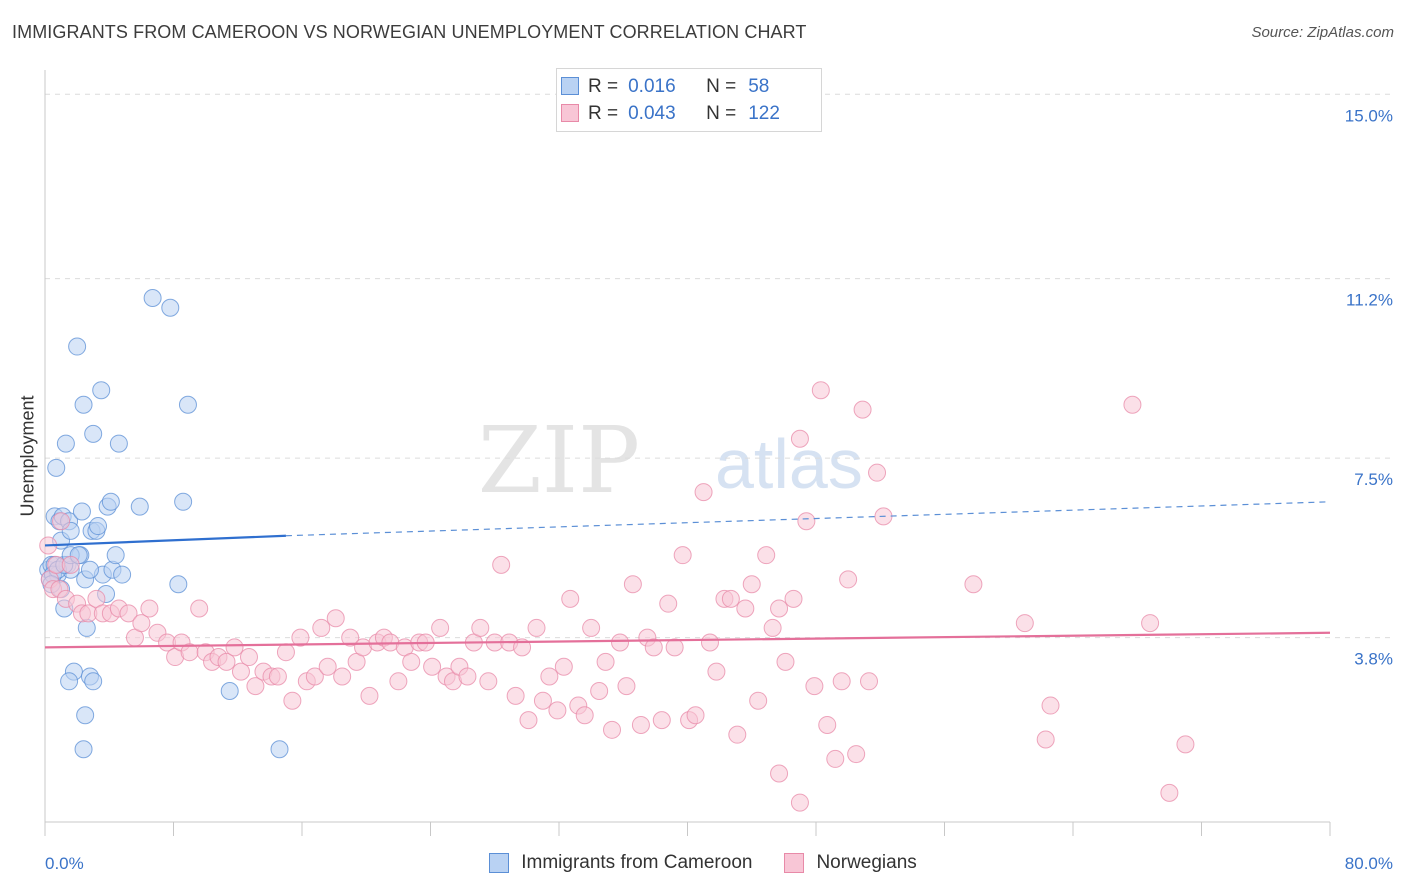 The height and width of the screenshot is (892, 1406). I want to click on stats-row-cameroon: R = 0.016 N = 58, so click(665, 87).